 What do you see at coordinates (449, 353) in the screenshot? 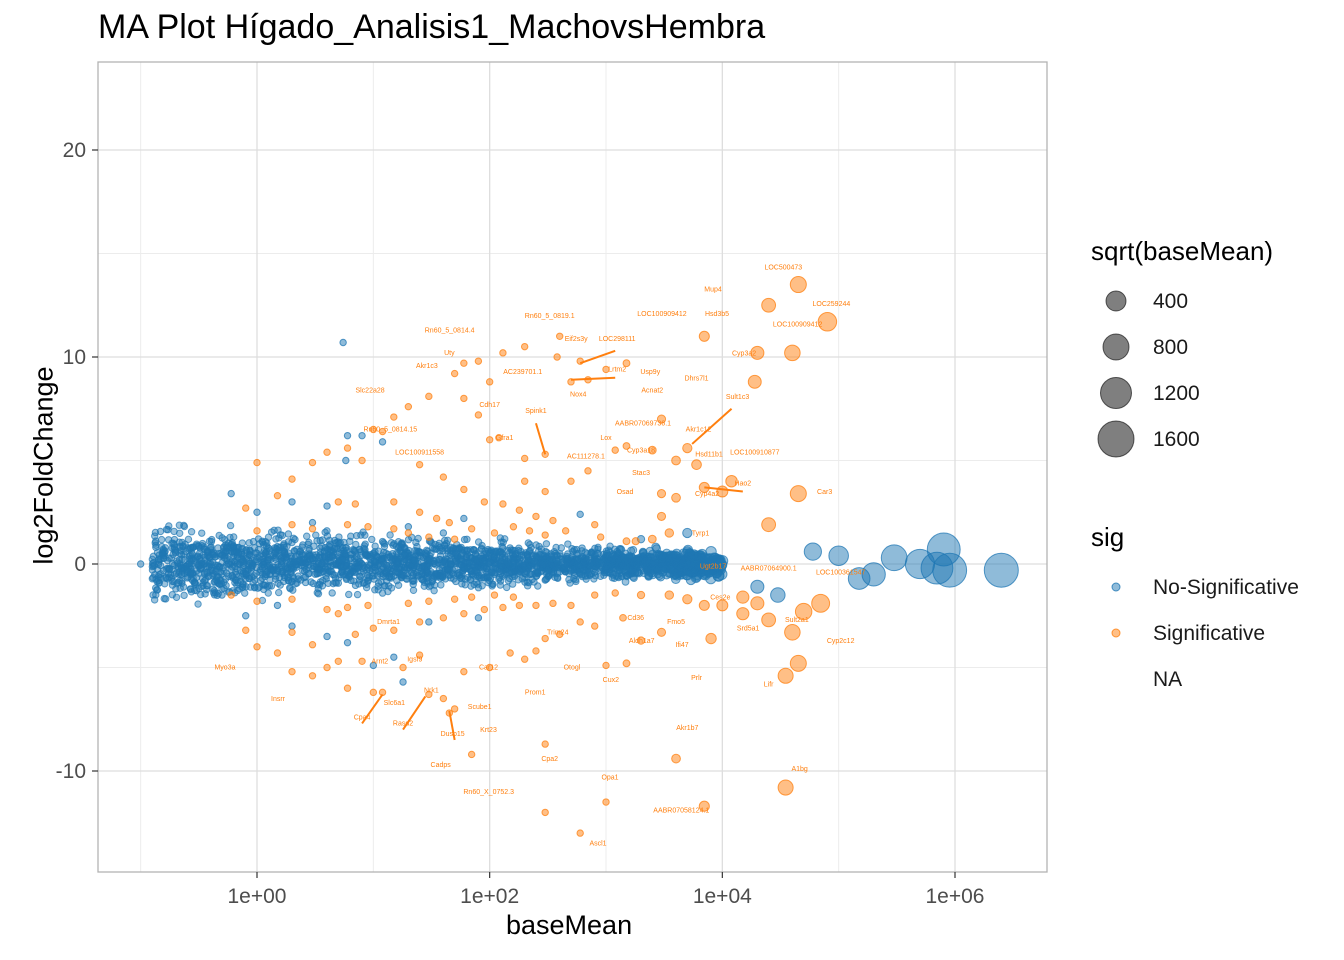
I see `gene-label: Uty` at bounding box center [449, 353].